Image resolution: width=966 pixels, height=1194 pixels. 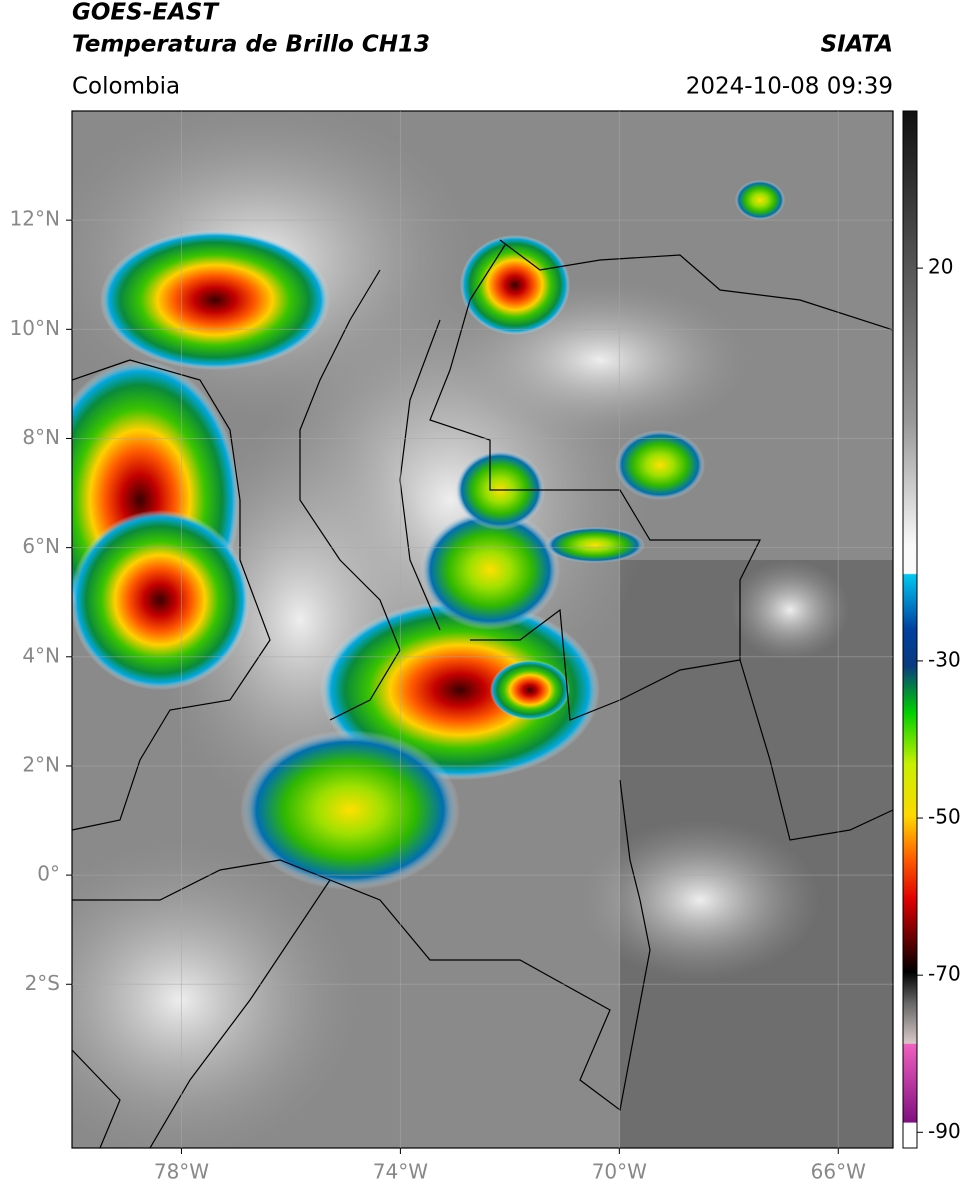 I want to click on x-tick-label: 78°W, so click(x=181, y=1172).